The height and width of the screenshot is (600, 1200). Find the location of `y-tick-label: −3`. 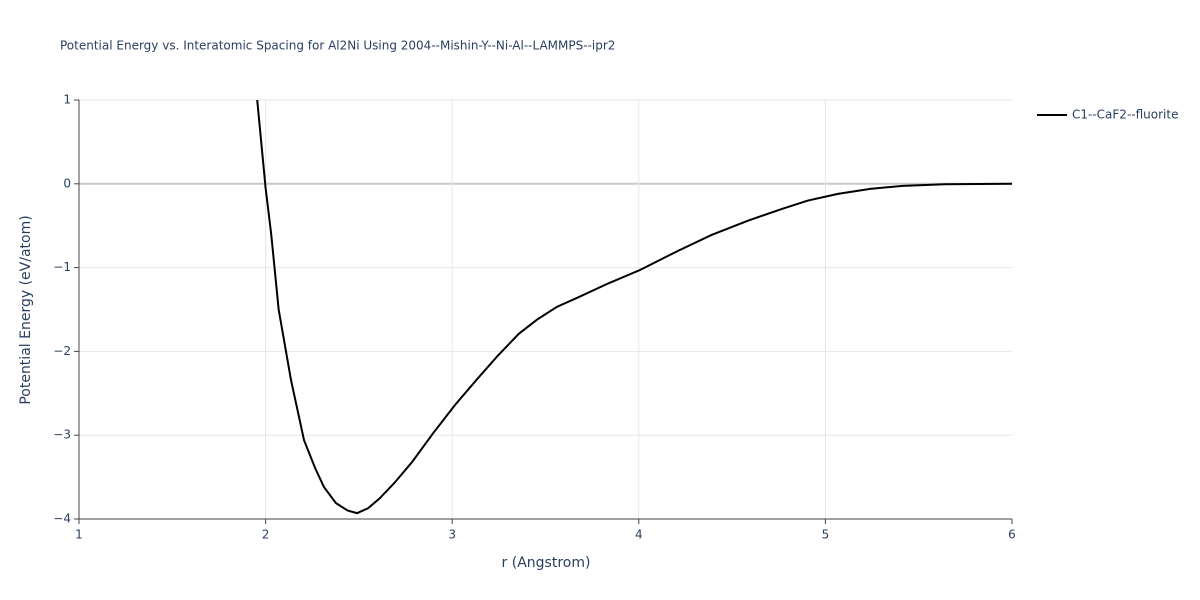

y-tick-label: −3 is located at coordinates (62, 435).